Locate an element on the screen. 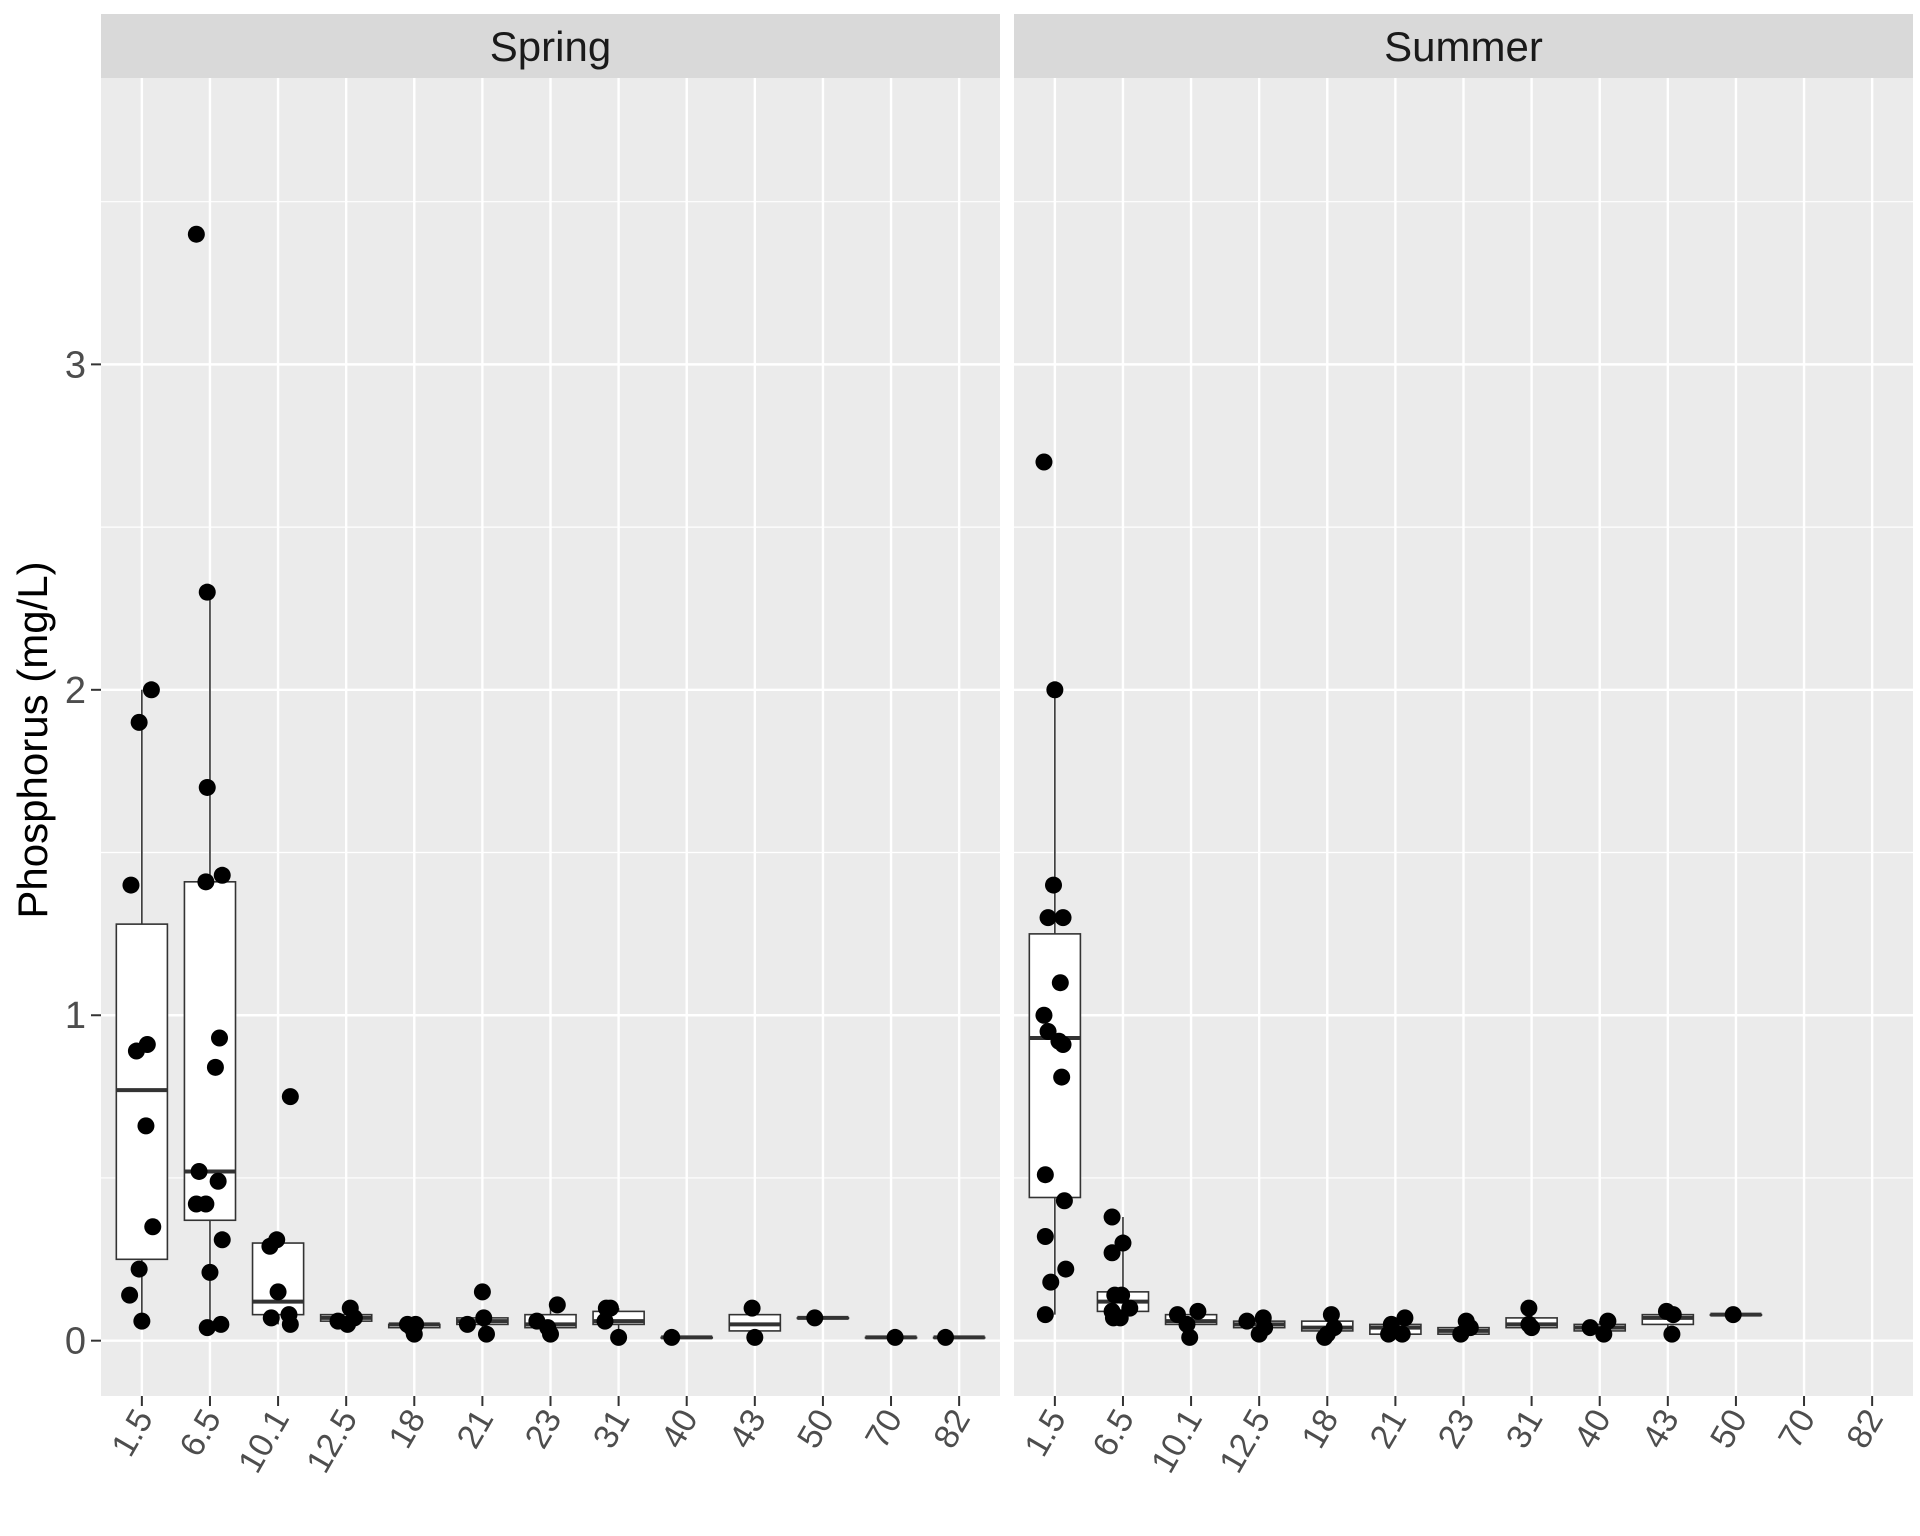 This screenshot has height=1536, width=1920. x-tick-label-40: 40 is located at coordinates (1593, 1429).